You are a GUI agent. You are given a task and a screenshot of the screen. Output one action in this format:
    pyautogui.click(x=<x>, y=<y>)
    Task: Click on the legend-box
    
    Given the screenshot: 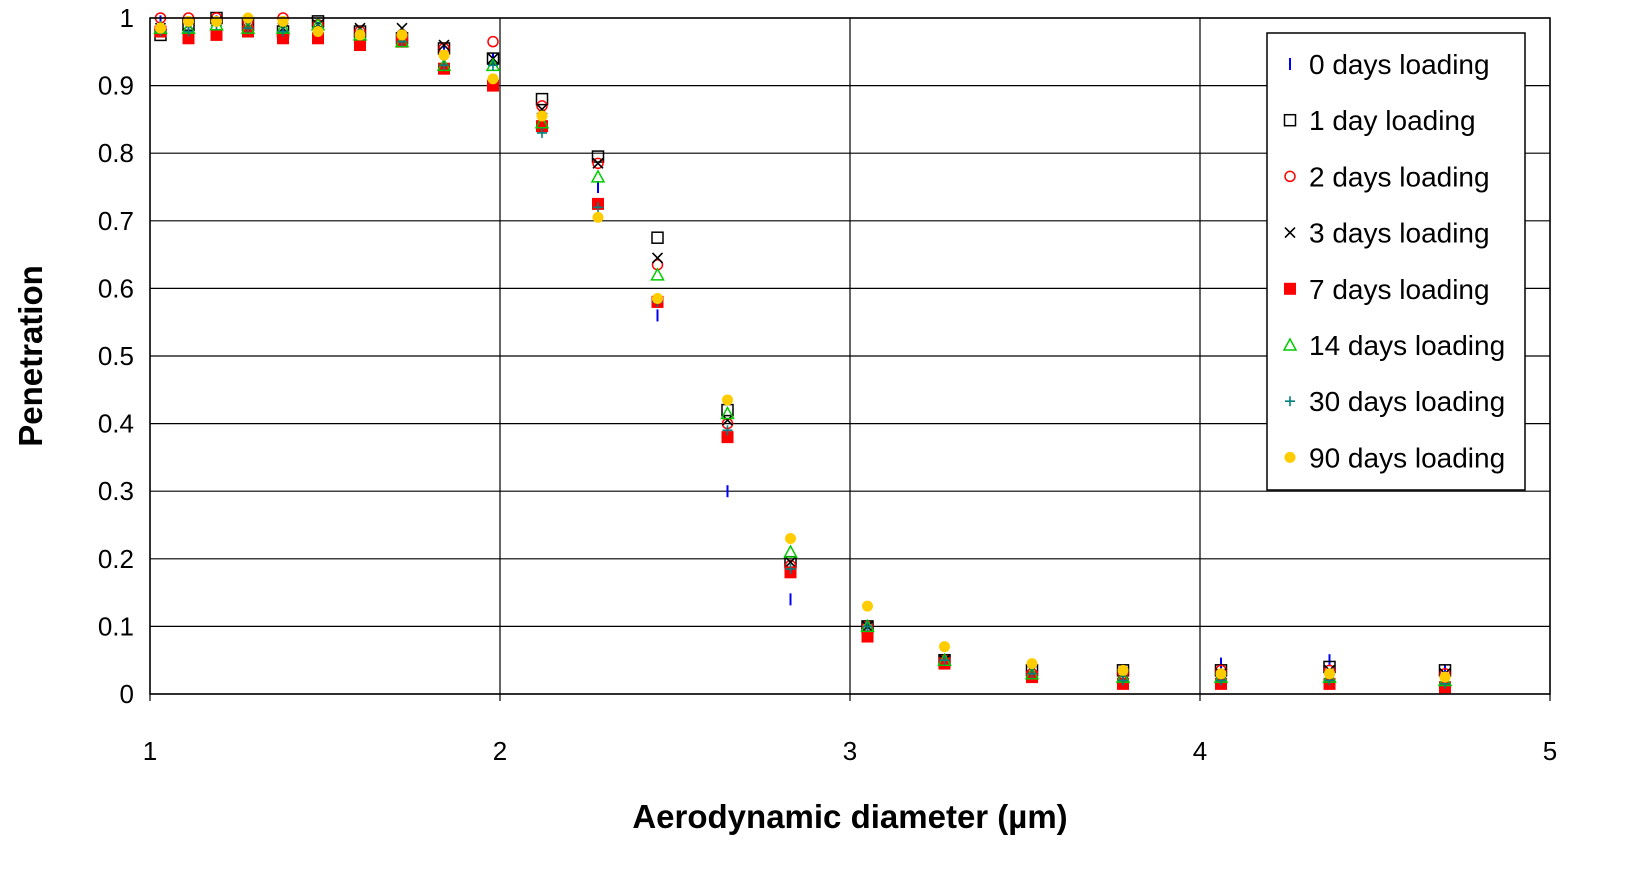 What is the action you would take?
    pyautogui.click(x=1396, y=261)
    